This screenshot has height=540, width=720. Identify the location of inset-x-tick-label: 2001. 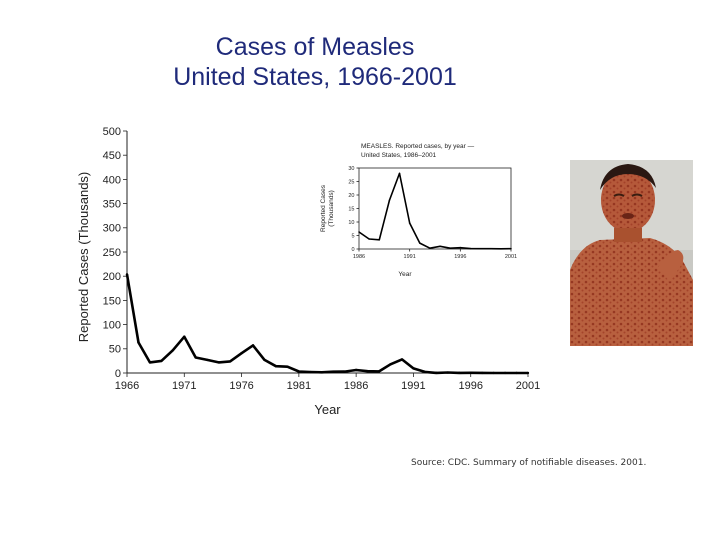
(511, 257).